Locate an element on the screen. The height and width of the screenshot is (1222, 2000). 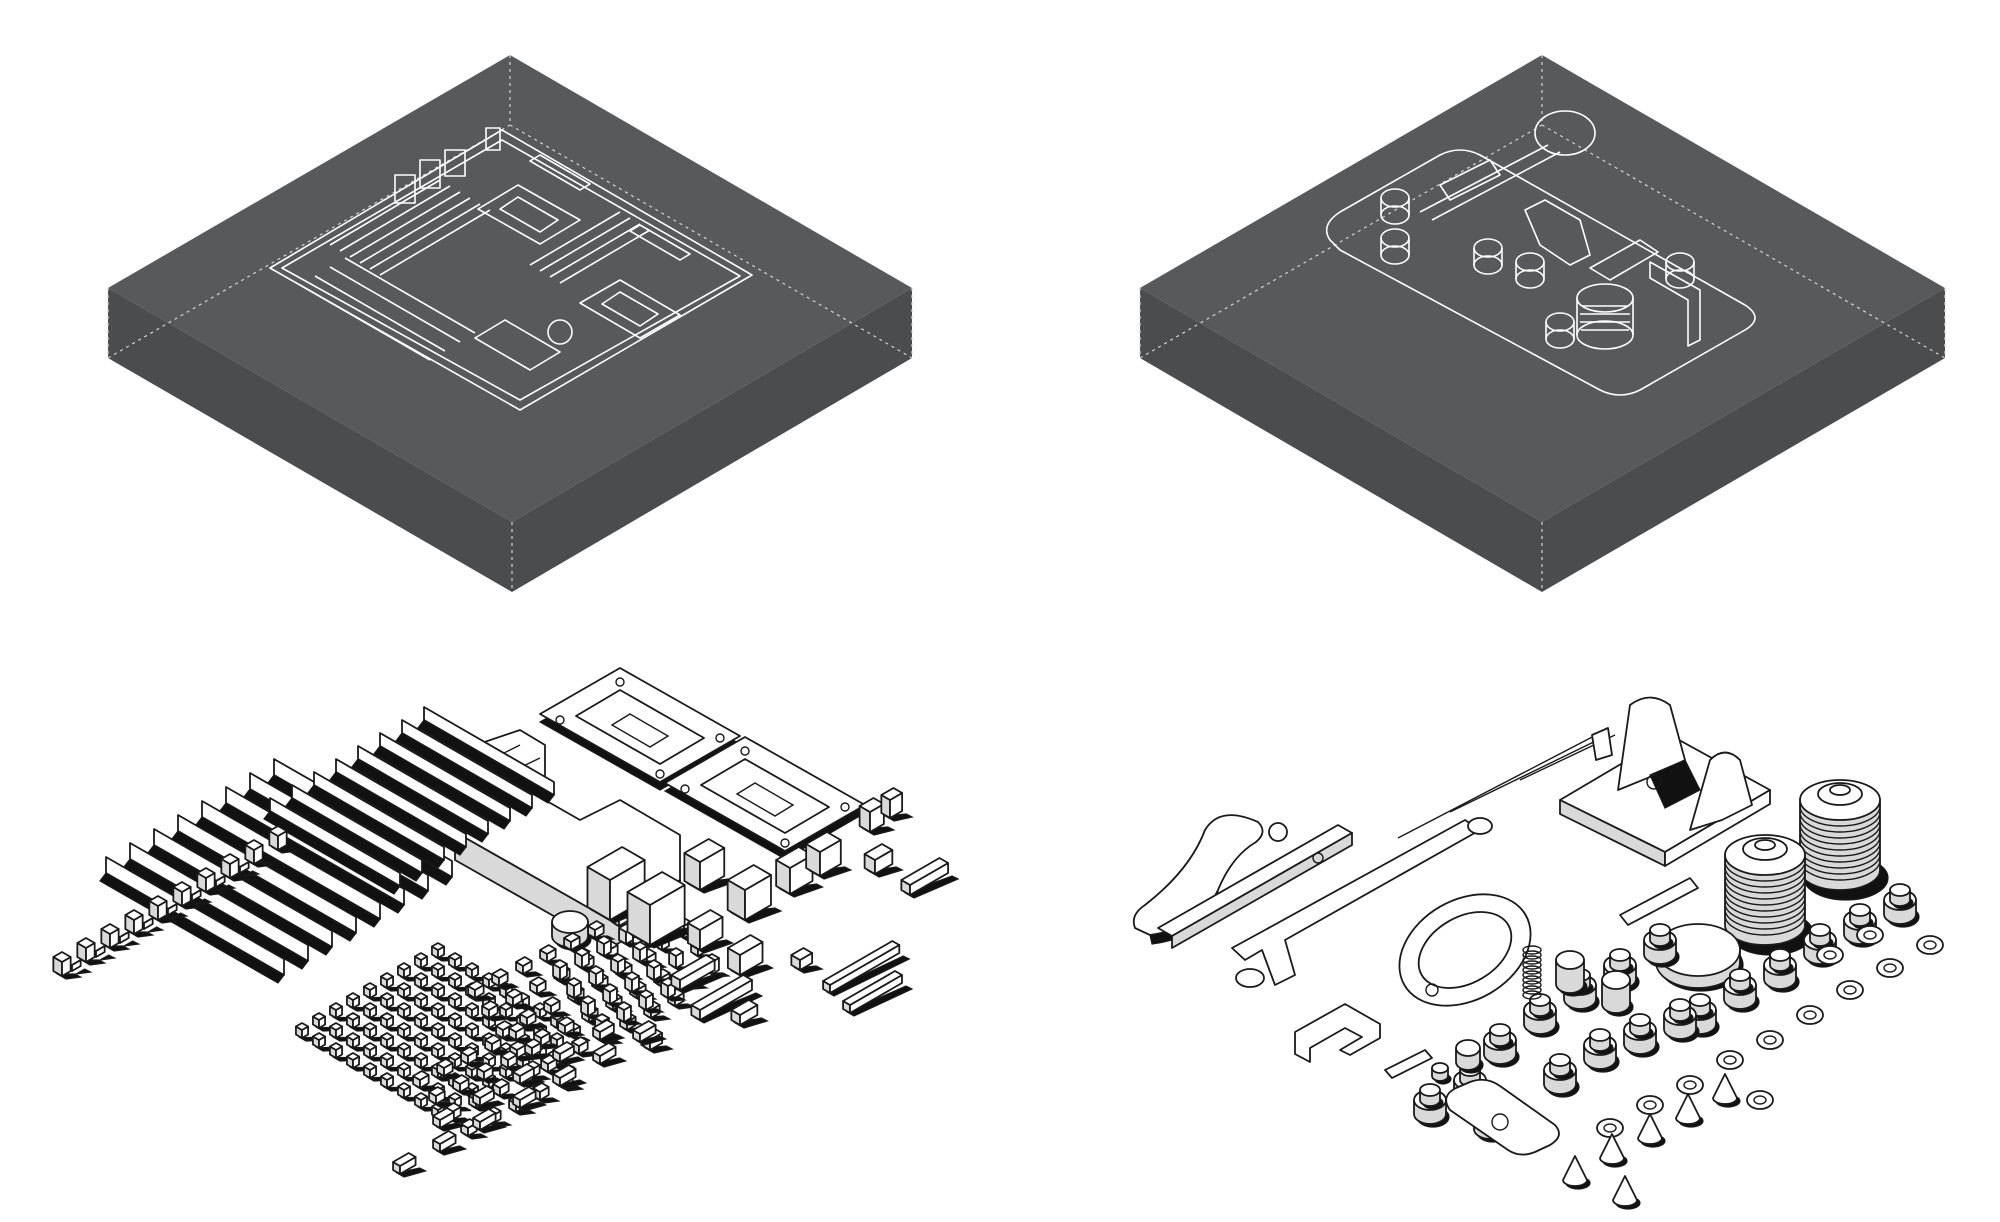
ram-slots-right is located at coordinates (590, 247).